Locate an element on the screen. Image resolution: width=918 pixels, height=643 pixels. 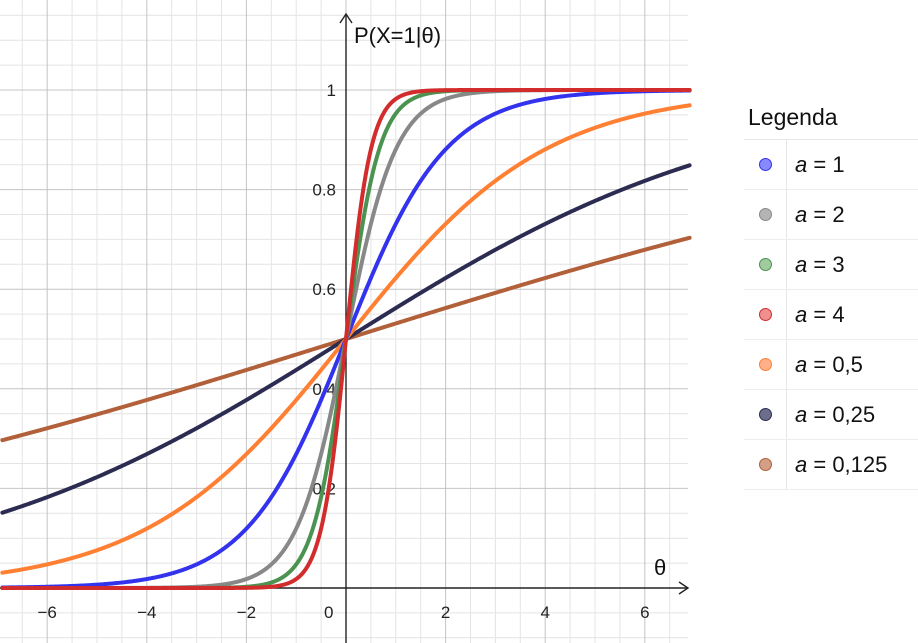
legend-item: a = 4 is located at coordinates (831, 315).